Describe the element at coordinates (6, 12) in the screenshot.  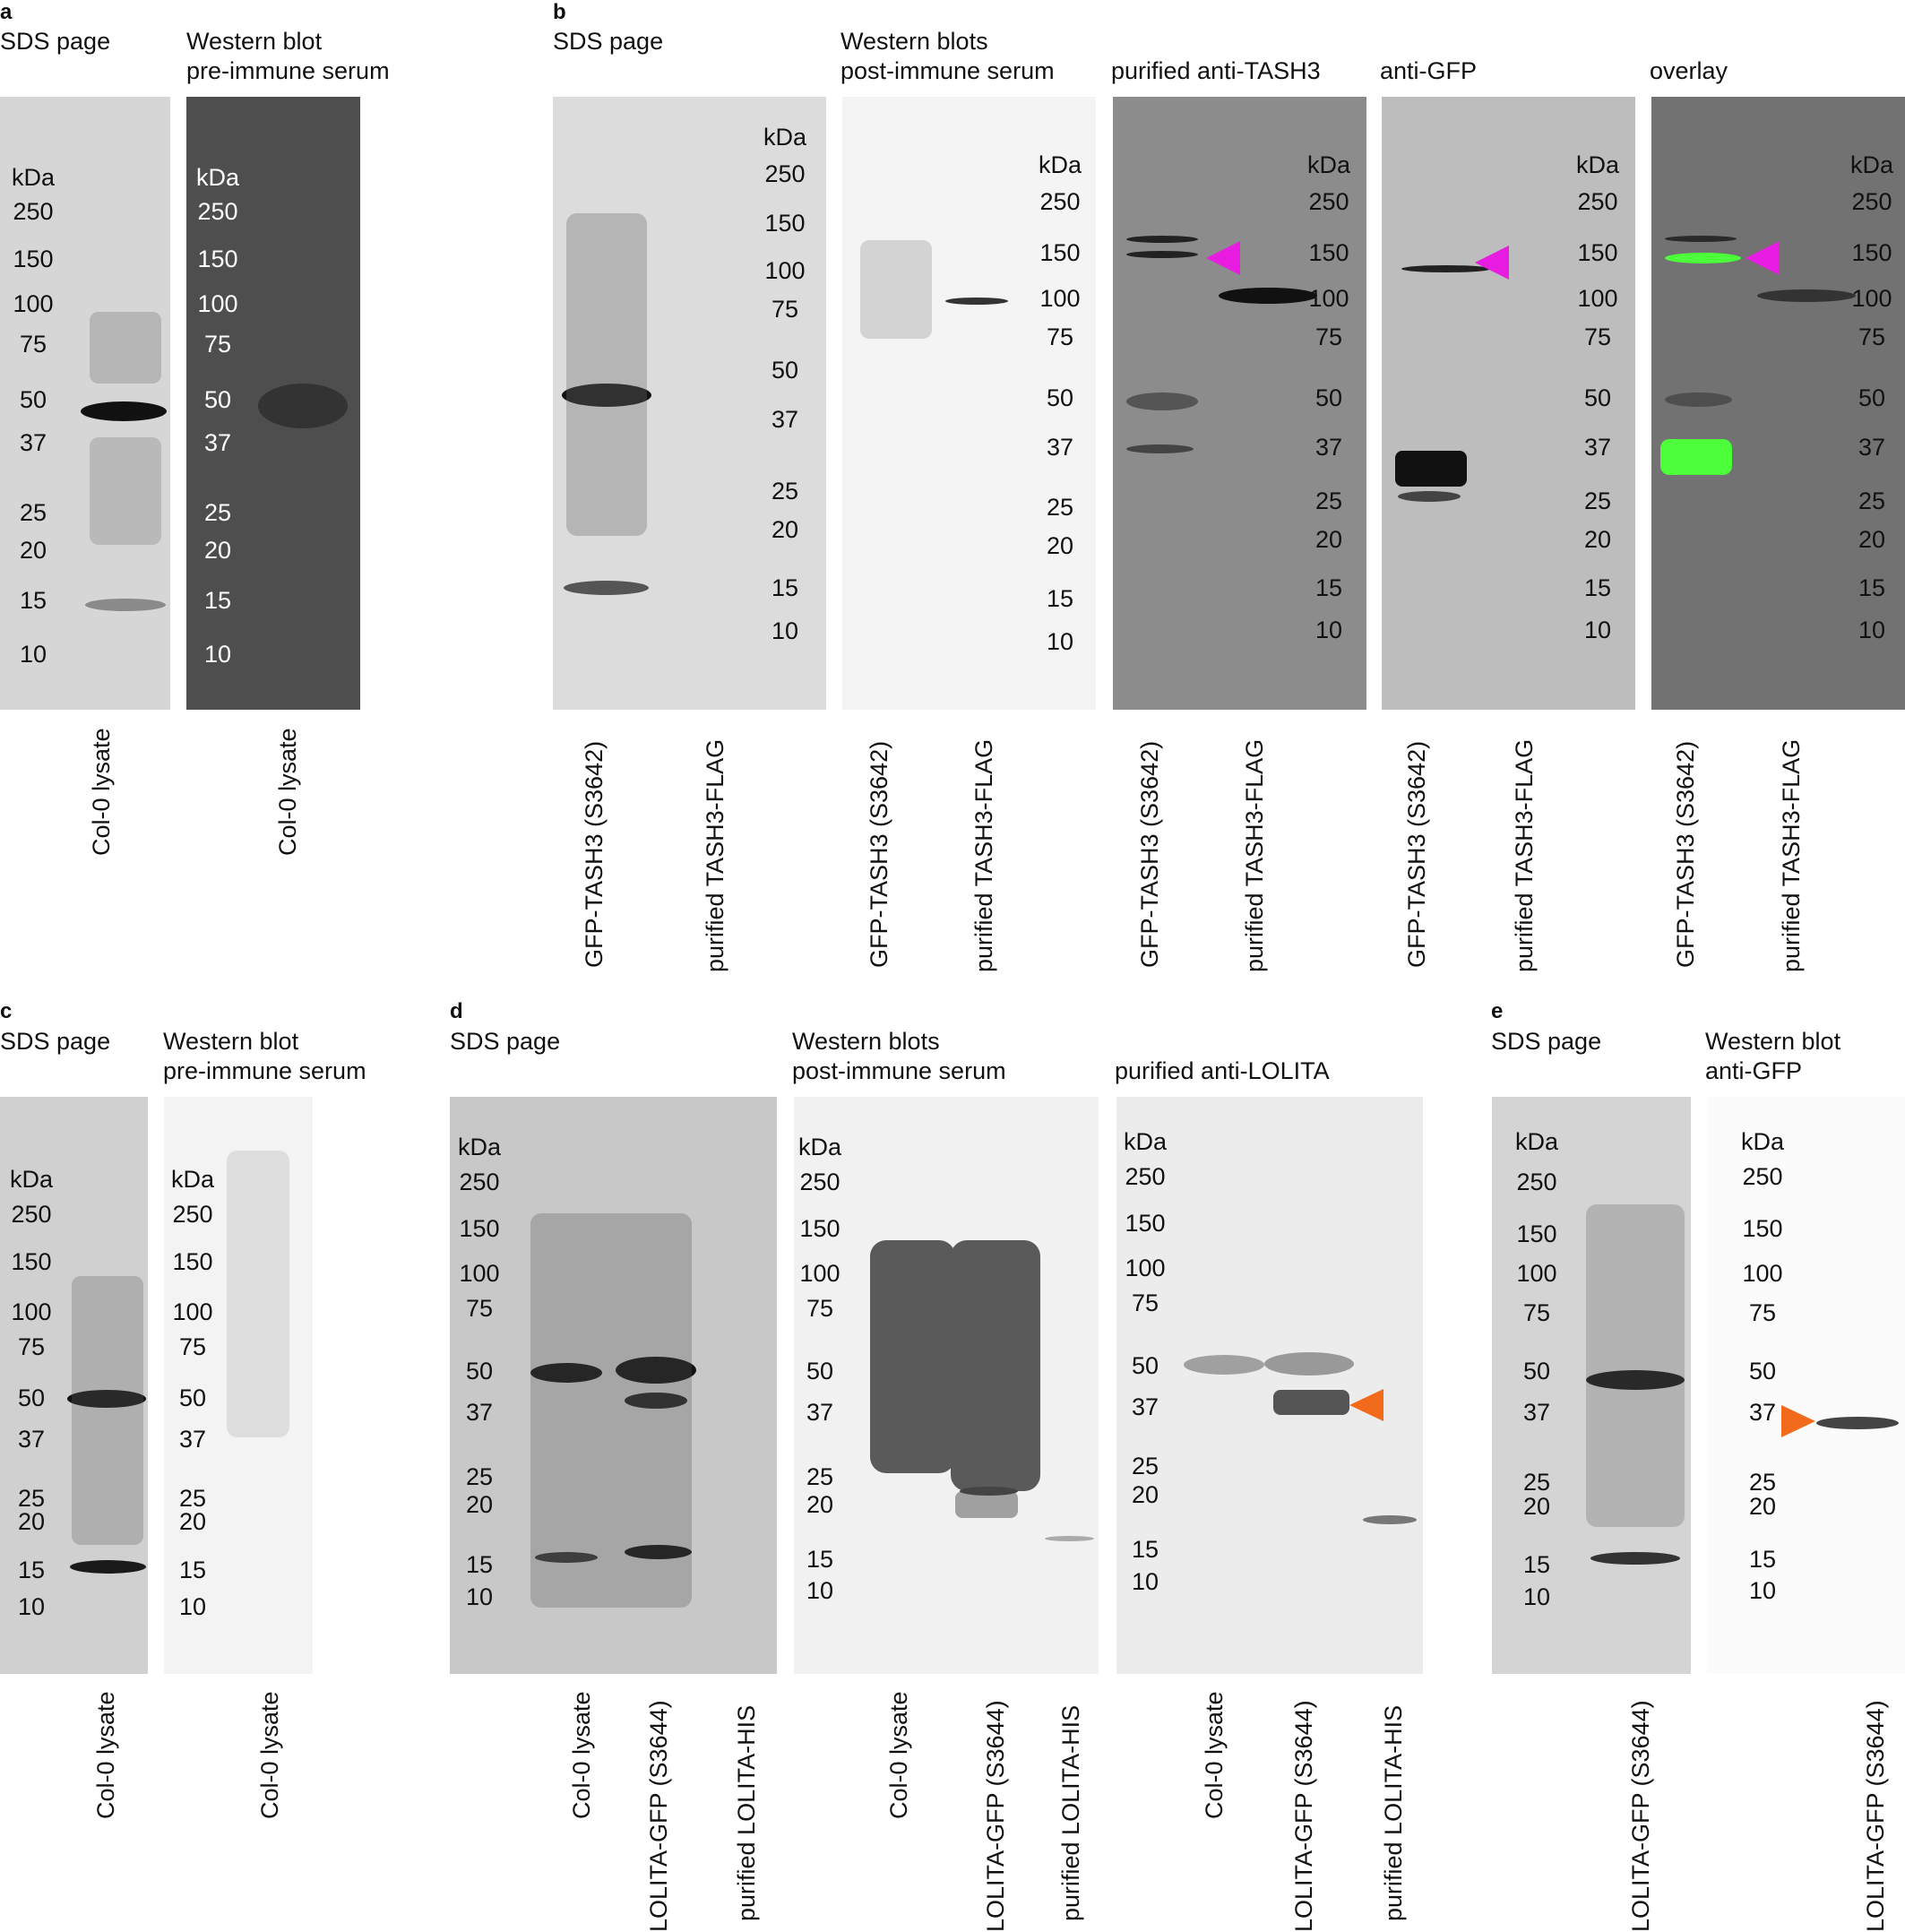
I see `panel-letter-a: a` at that location.